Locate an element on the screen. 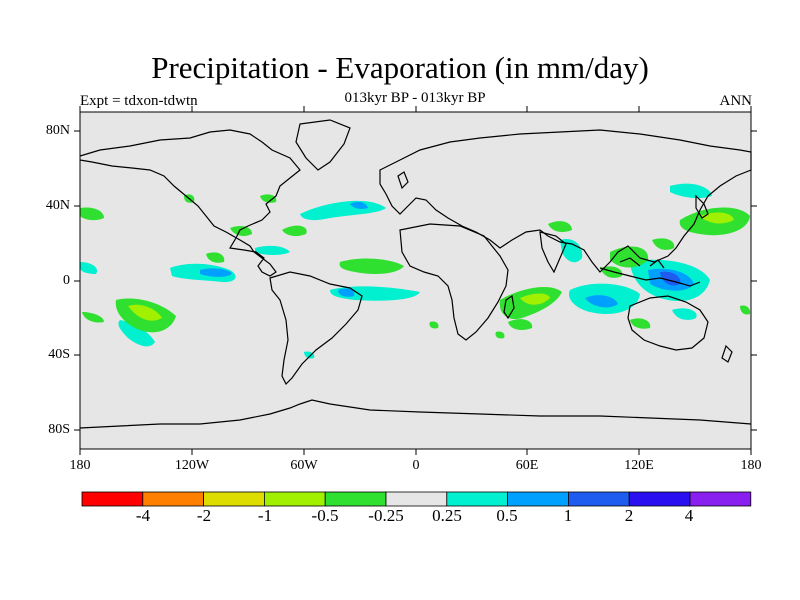 The height and width of the screenshot is (600, 800). colorbar-label: 4 is located at coordinates (689, 515).